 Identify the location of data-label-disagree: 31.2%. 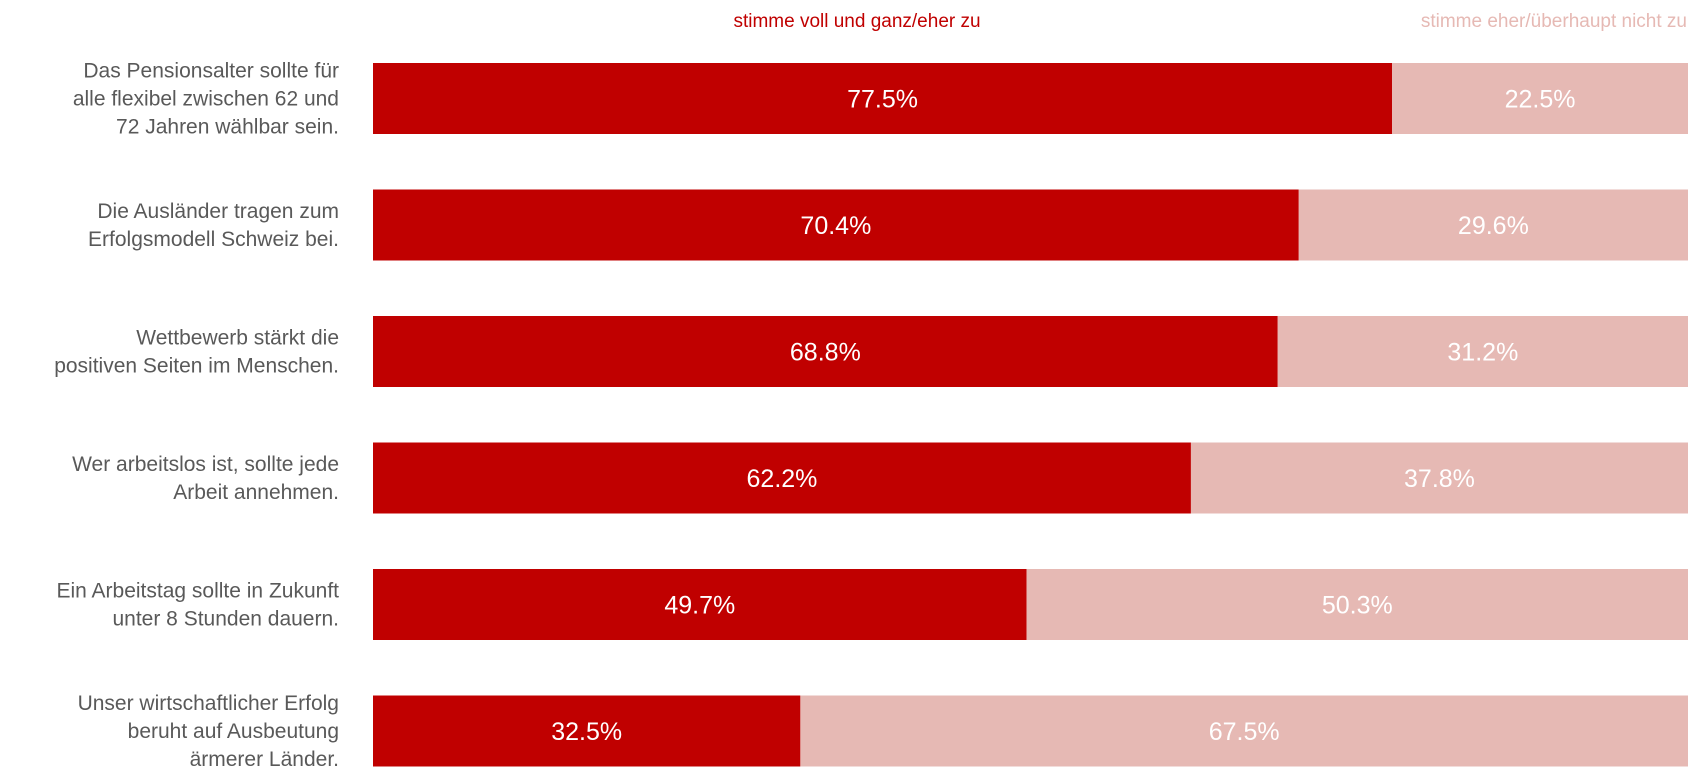
(1482, 353).